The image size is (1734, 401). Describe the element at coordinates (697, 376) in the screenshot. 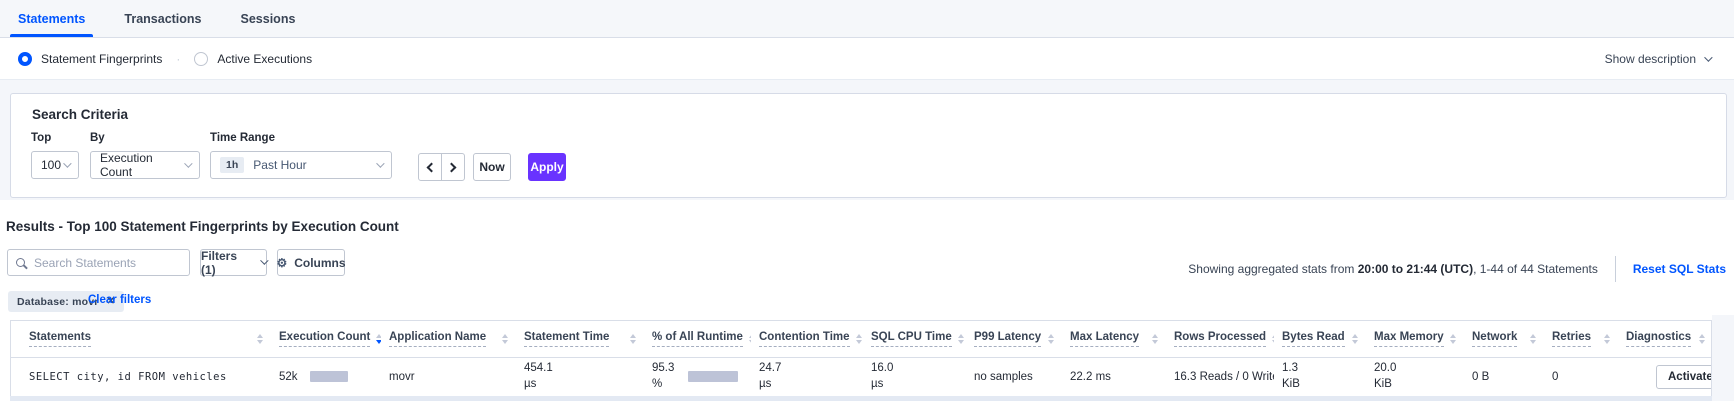

I see `cell-runtime-pct: 95.3%` at that location.